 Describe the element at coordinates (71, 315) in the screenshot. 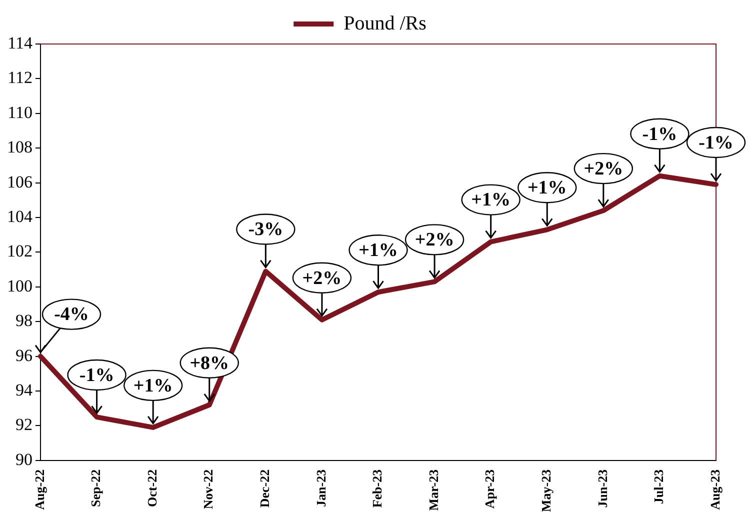

I see `annotation: -4%` at that location.